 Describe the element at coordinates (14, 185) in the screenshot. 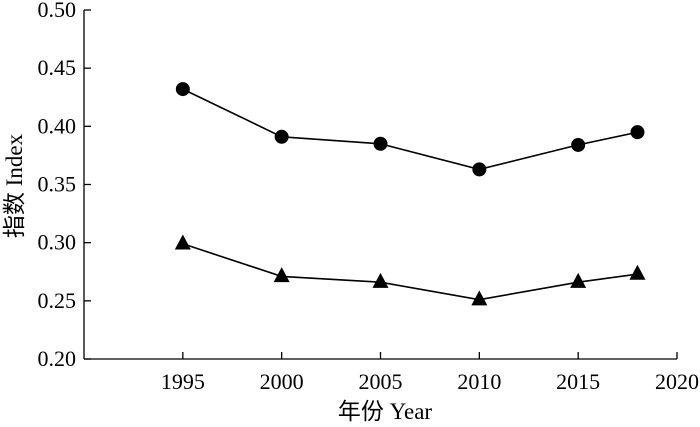

I see `y-axis-title: 指数 Index` at that location.